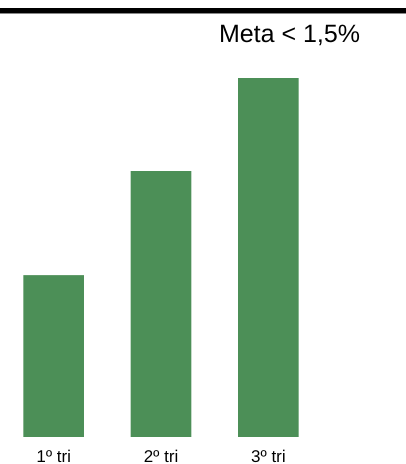 The height and width of the screenshot is (464, 406). What do you see at coordinates (268, 455) in the screenshot?
I see `x-tick-label: 3º tri` at bounding box center [268, 455].